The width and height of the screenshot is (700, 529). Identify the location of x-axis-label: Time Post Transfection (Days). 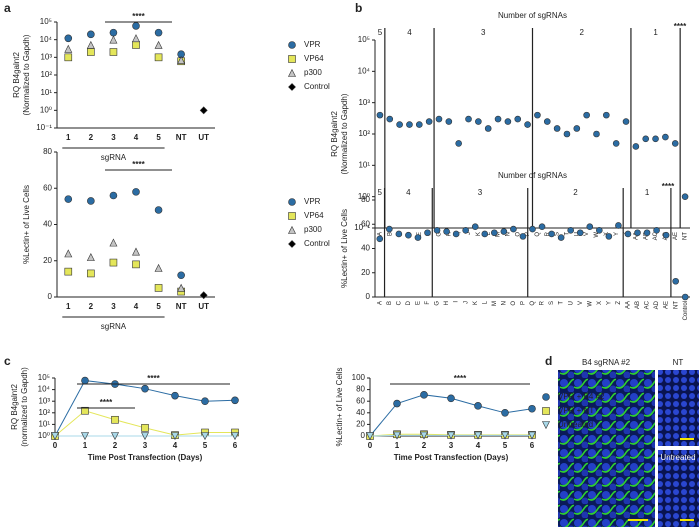
(145, 457).